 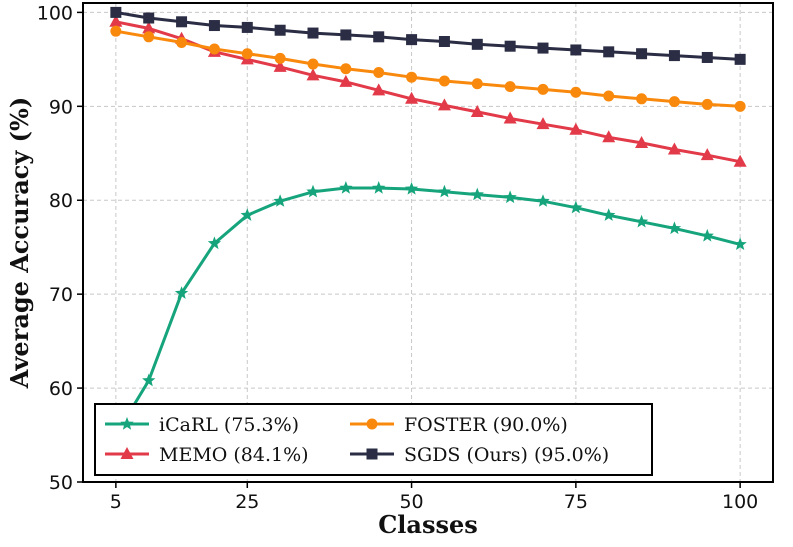 What do you see at coordinates (61, 483) in the screenshot?
I see `y-tick-label: 50` at bounding box center [61, 483].